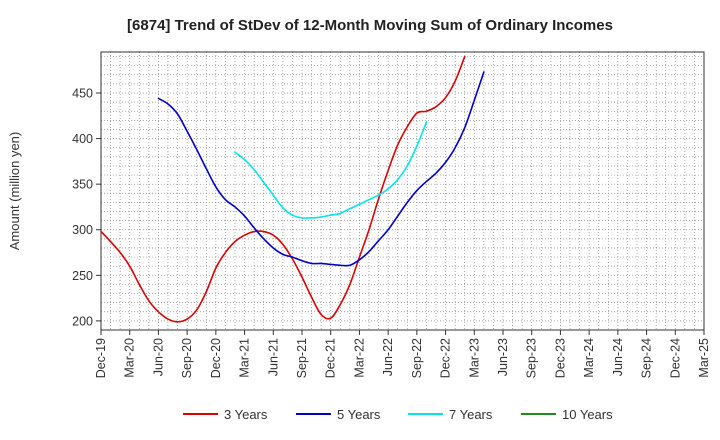 This screenshot has height=440, width=720. I want to click on x-tick-label: Dec-22, so click(446, 358).